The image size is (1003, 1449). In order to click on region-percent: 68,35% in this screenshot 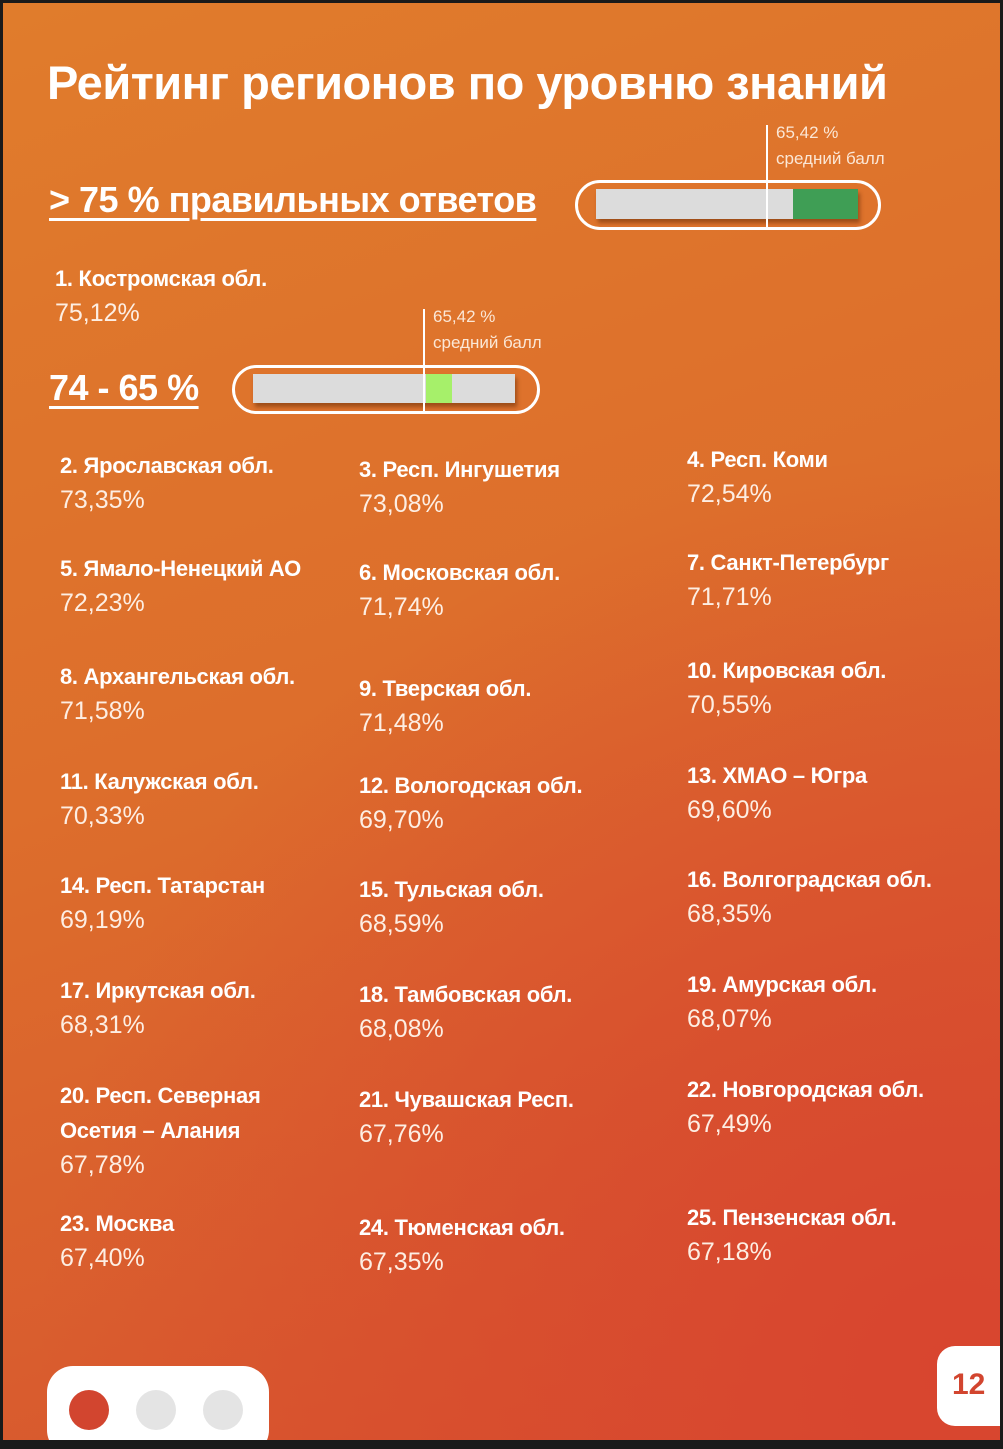, I will do `click(729, 914)`.